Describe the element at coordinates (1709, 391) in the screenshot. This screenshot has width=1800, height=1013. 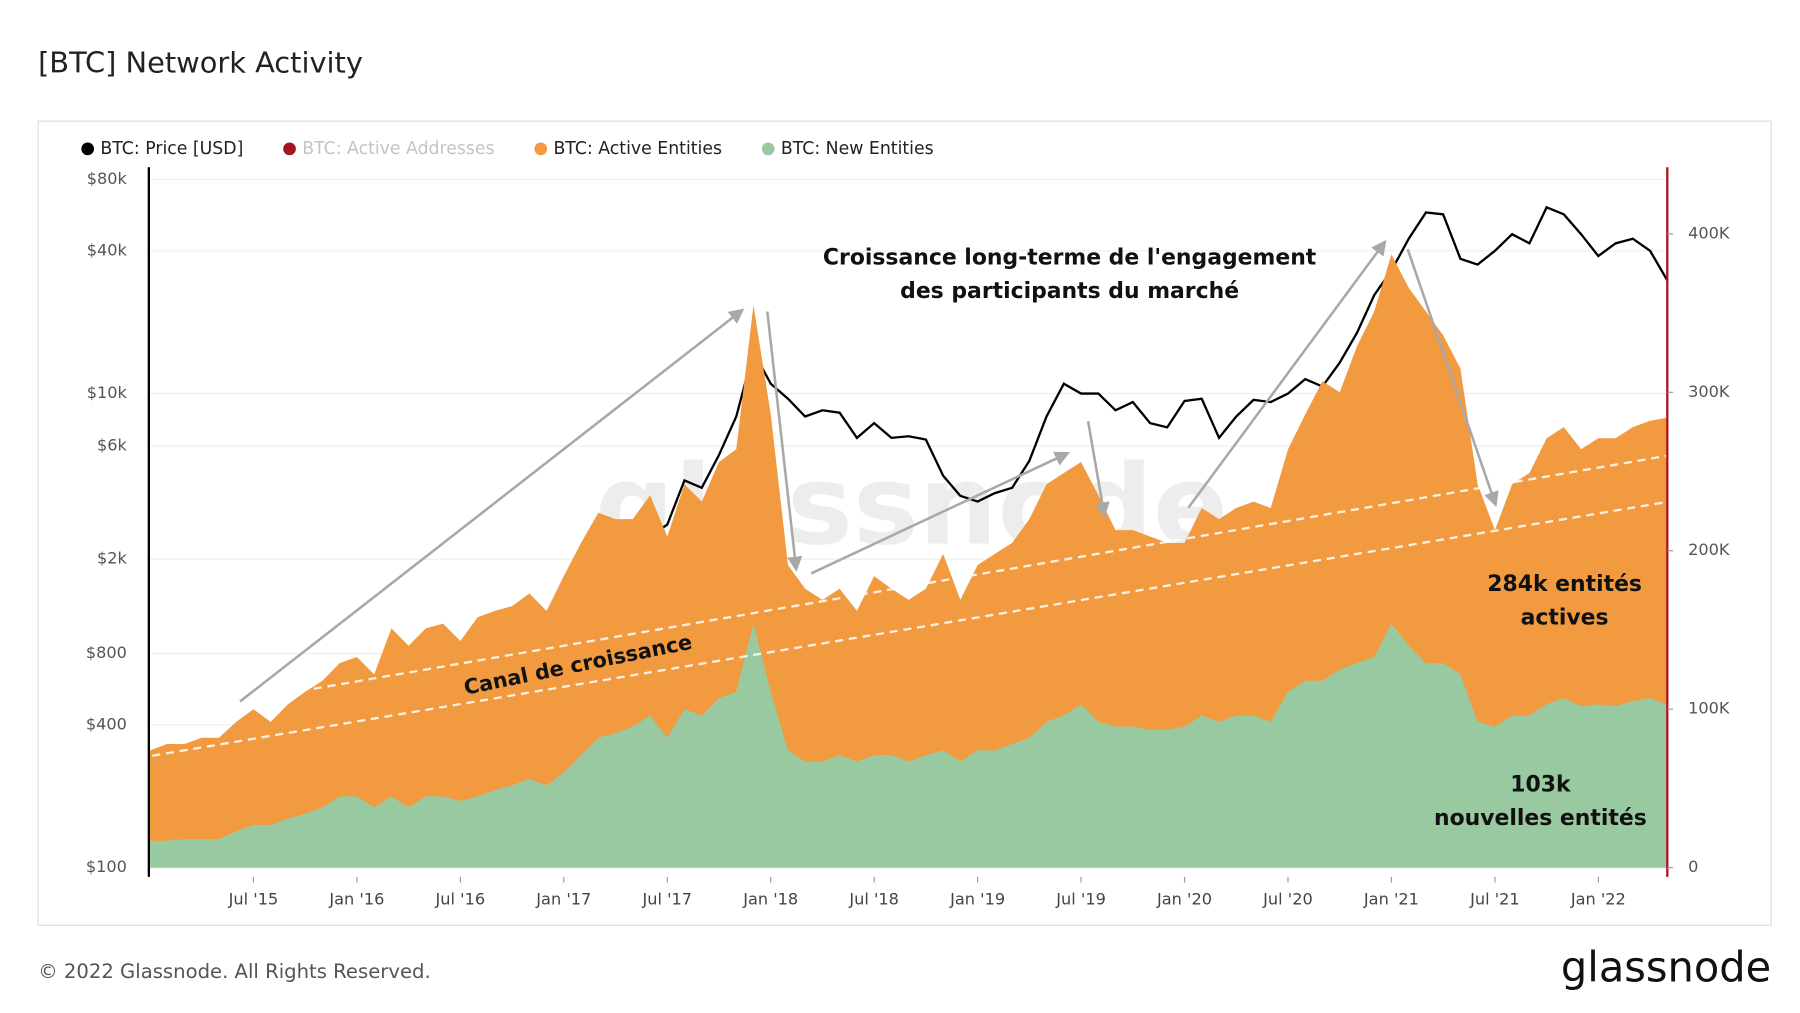
I see `y2-tick-label: 300K` at that location.